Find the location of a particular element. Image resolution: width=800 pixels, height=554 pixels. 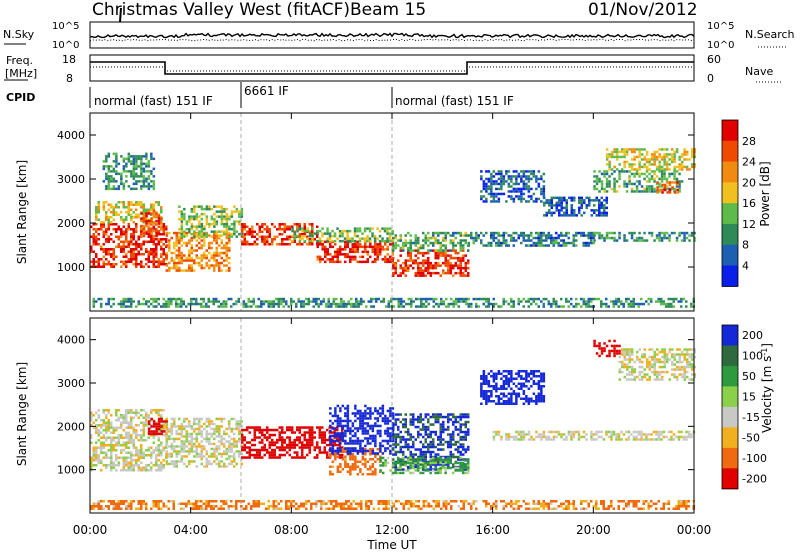

noise-panel-frame is located at coordinates (392, 35).